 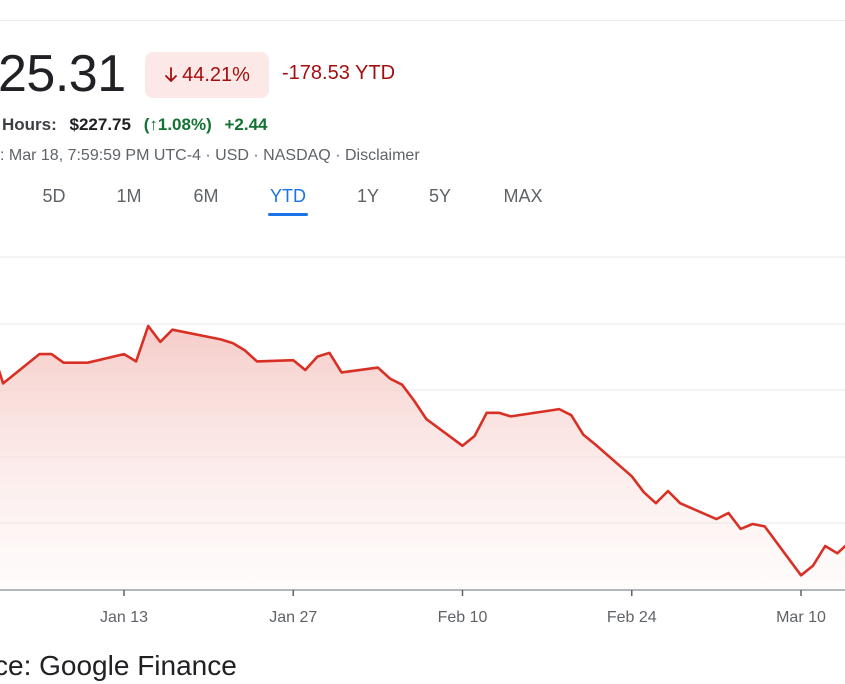 I want to click on x-tick-label: Jan 13, so click(x=124, y=617).